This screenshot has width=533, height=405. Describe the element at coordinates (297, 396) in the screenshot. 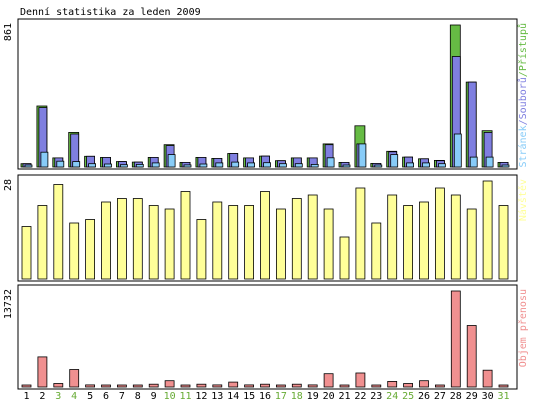

I see `x-tick-label: 18` at that location.